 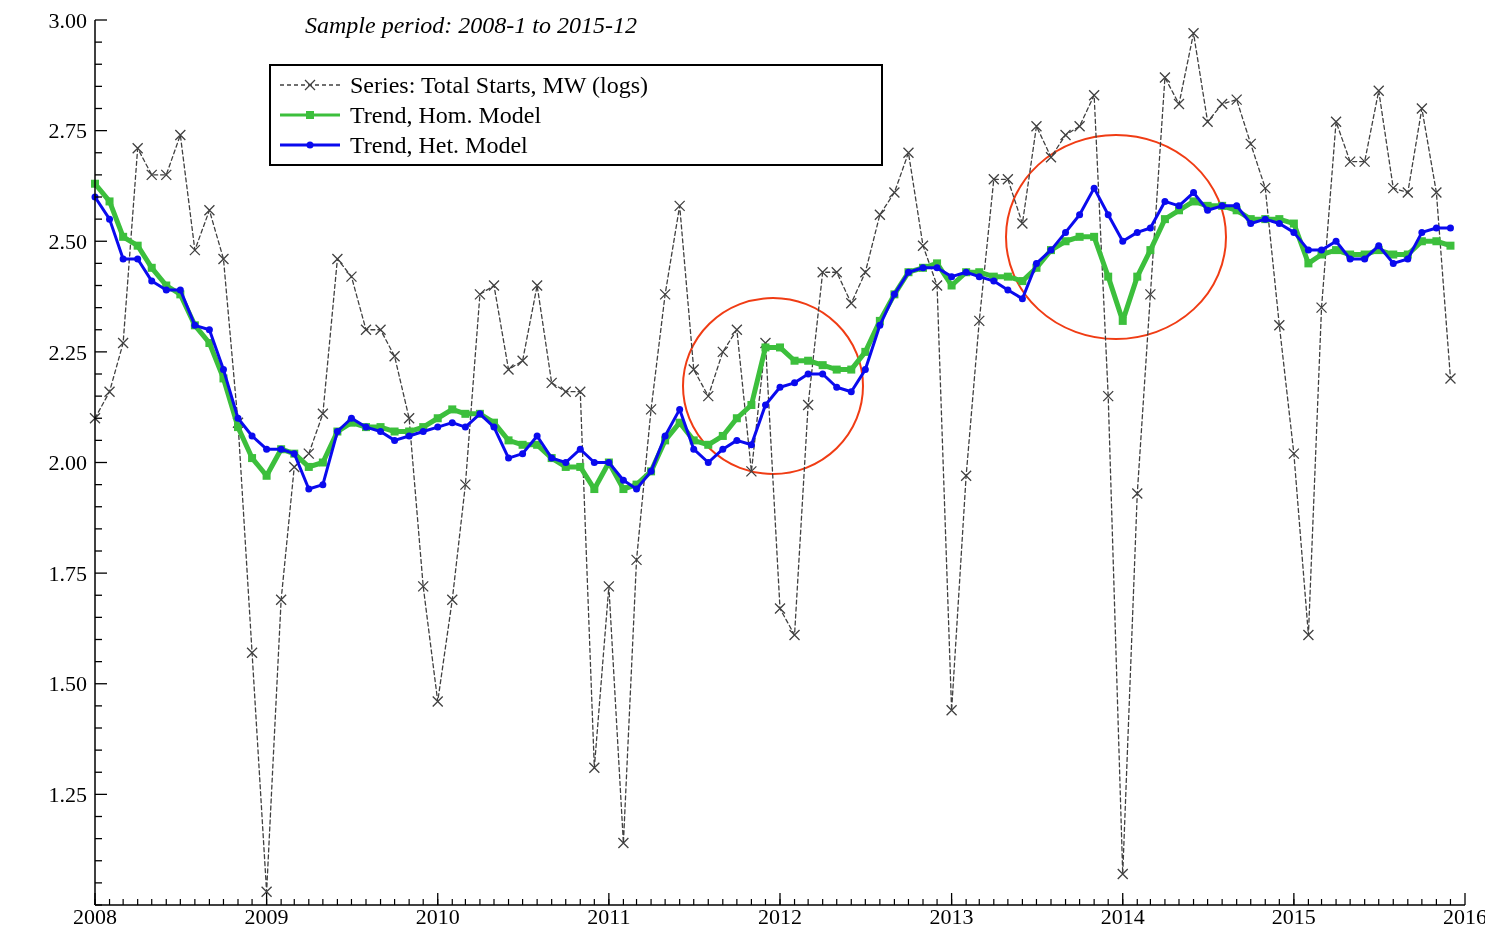 I want to click on y-tick-label: 1.75, so click(x=67, y=573).